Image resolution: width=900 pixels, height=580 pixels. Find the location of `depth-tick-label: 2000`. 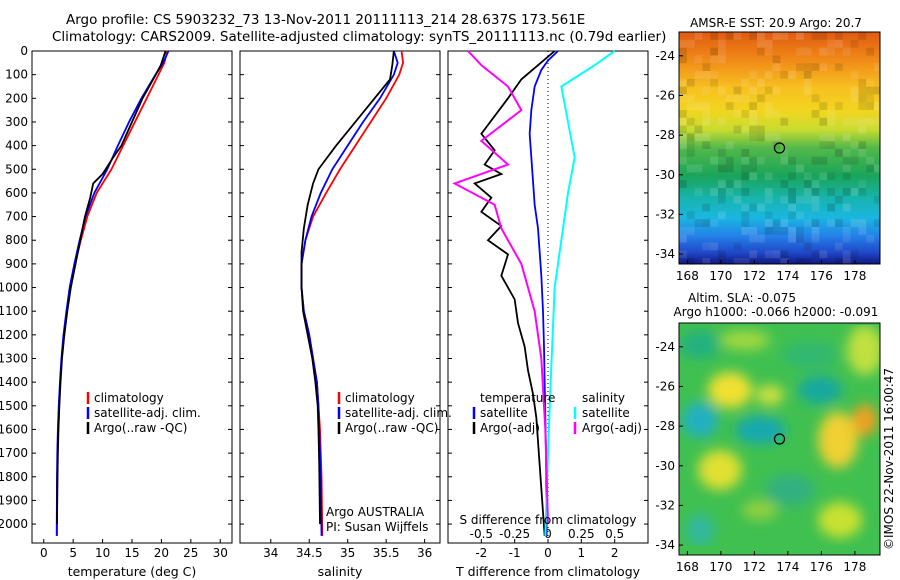

depth-tick-label: 2000 is located at coordinates (14, 524).